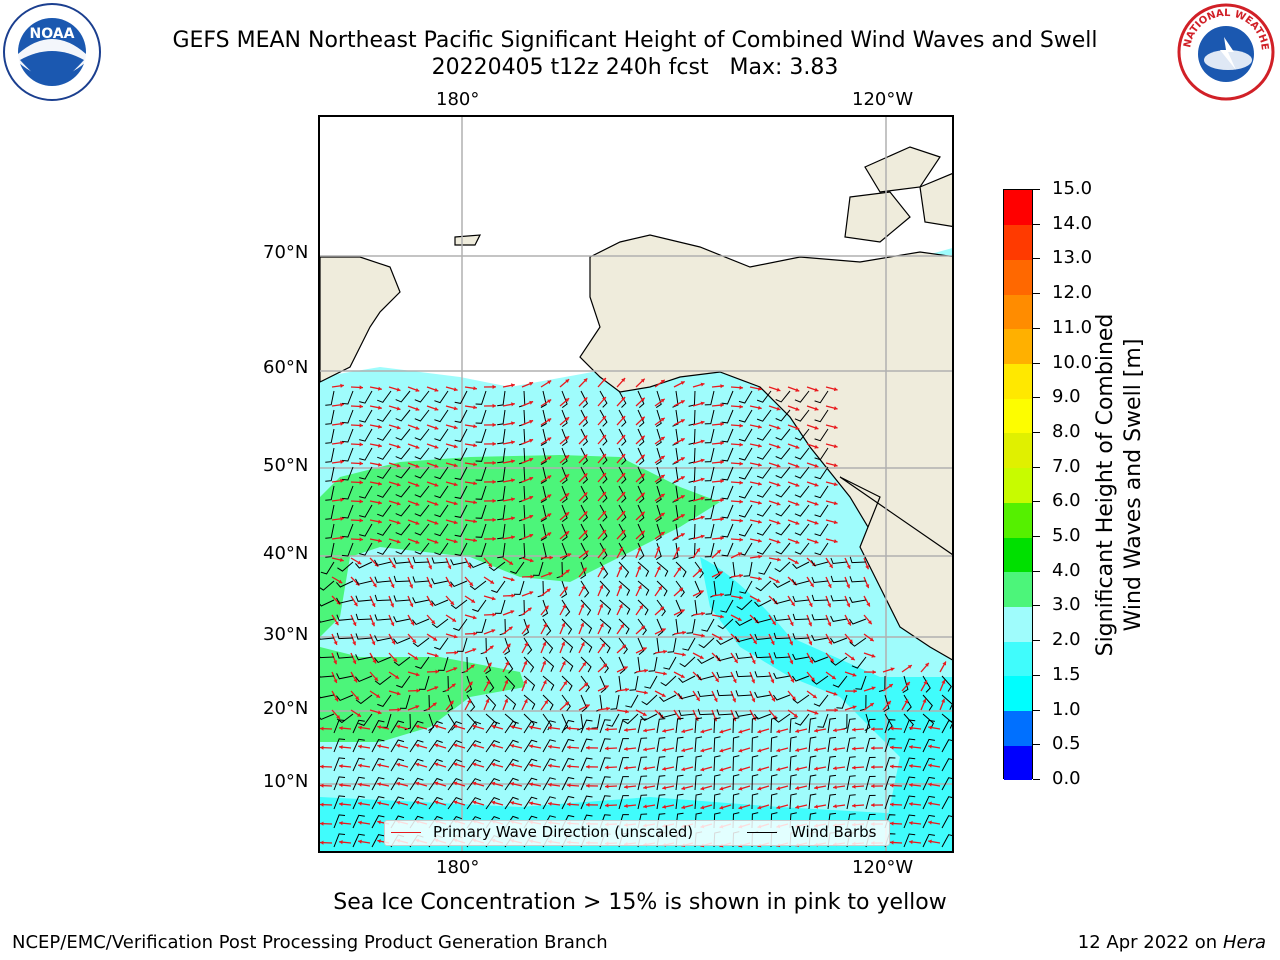 This screenshot has width=1280, height=960. What do you see at coordinates (468, 240) in the screenshot?
I see `land-wrangel-island` at bounding box center [468, 240].